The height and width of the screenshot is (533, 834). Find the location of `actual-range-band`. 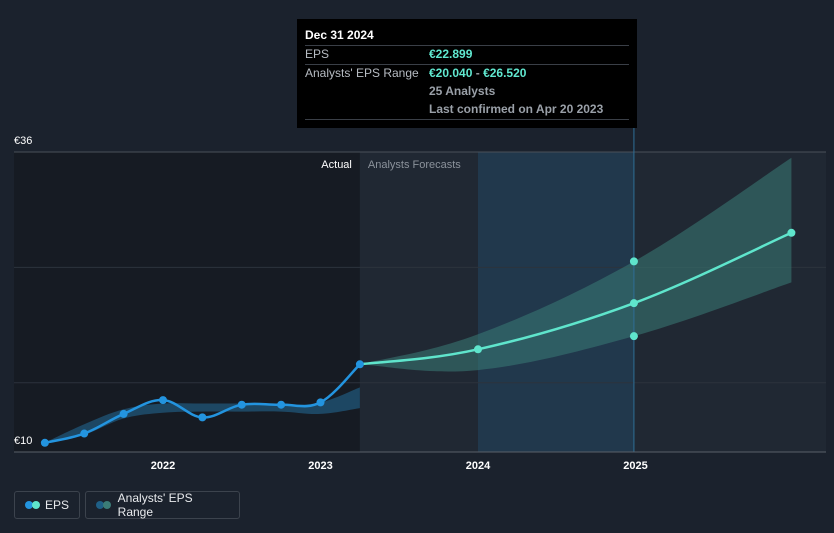

actual-range-band is located at coordinates (202, 415).